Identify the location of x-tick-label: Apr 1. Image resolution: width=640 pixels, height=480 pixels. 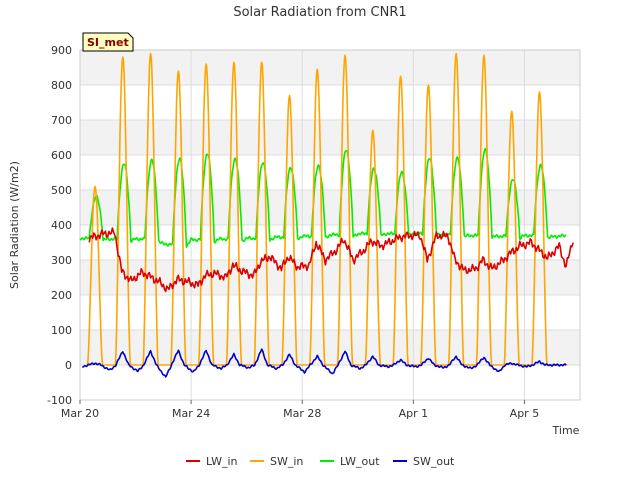
(414, 413).